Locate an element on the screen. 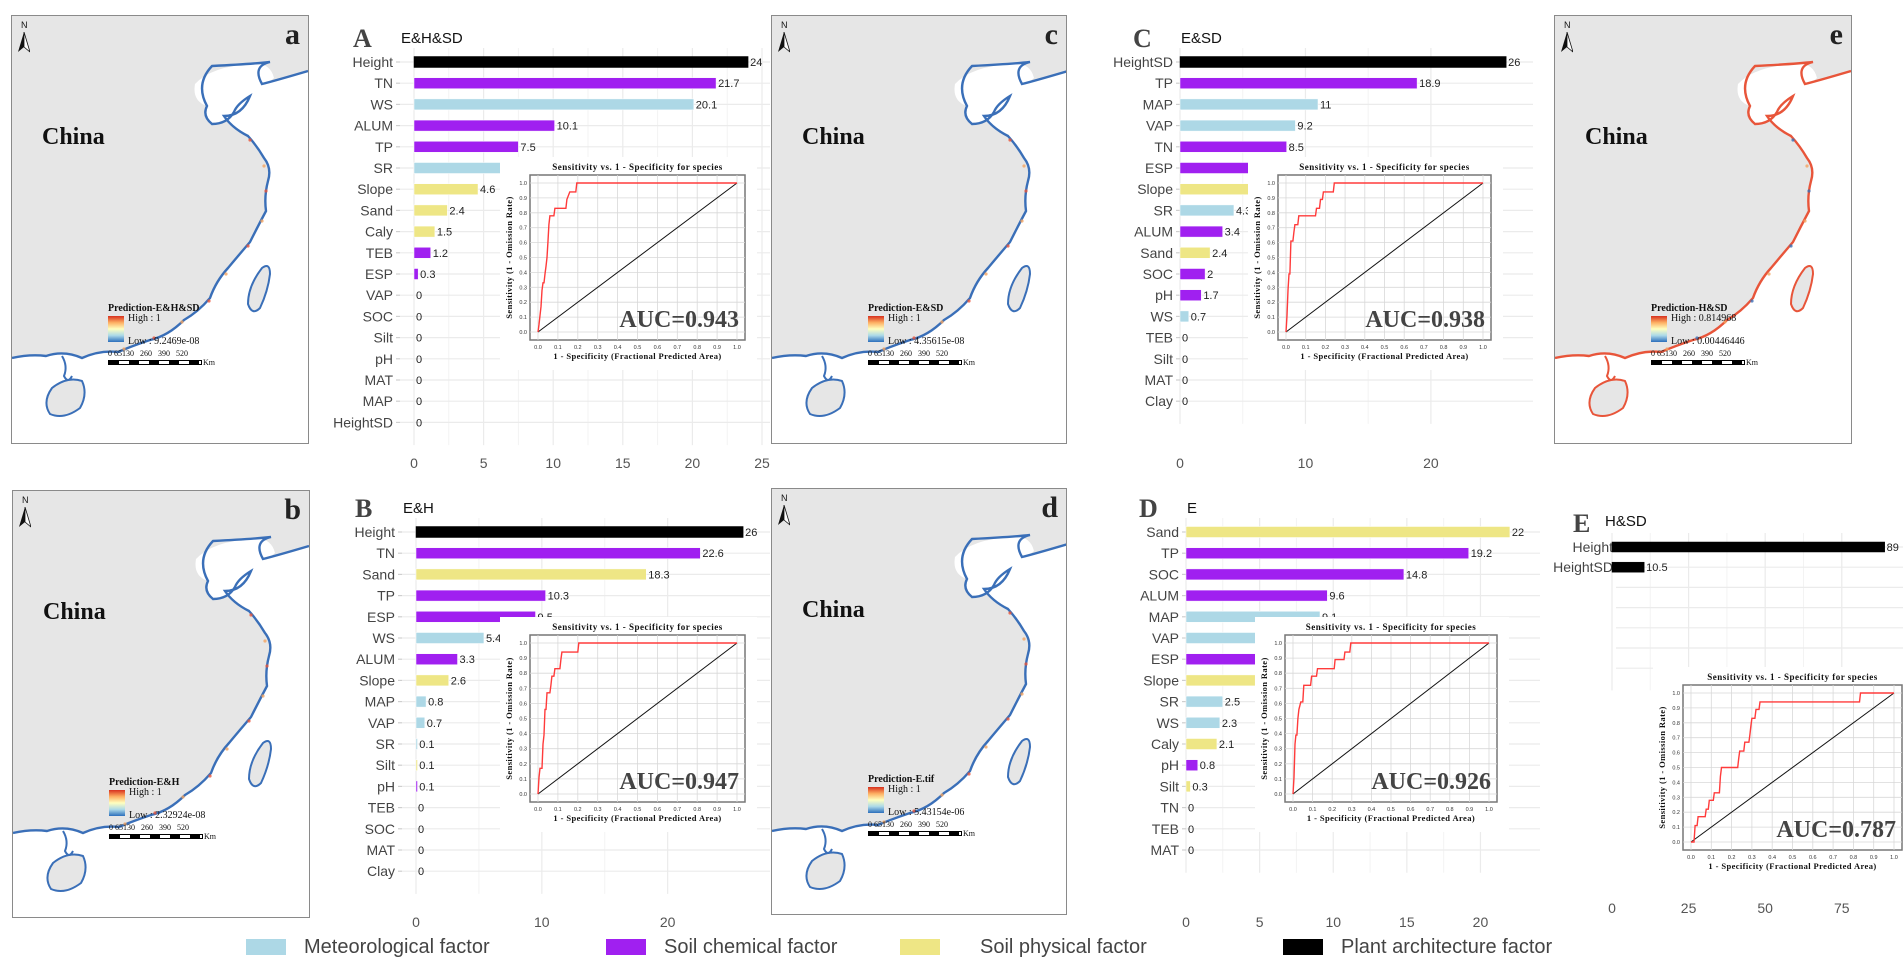 The width and height of the screenshot is (1903, 967). y-tick-label: ESP is located at coordinates (381, 617).